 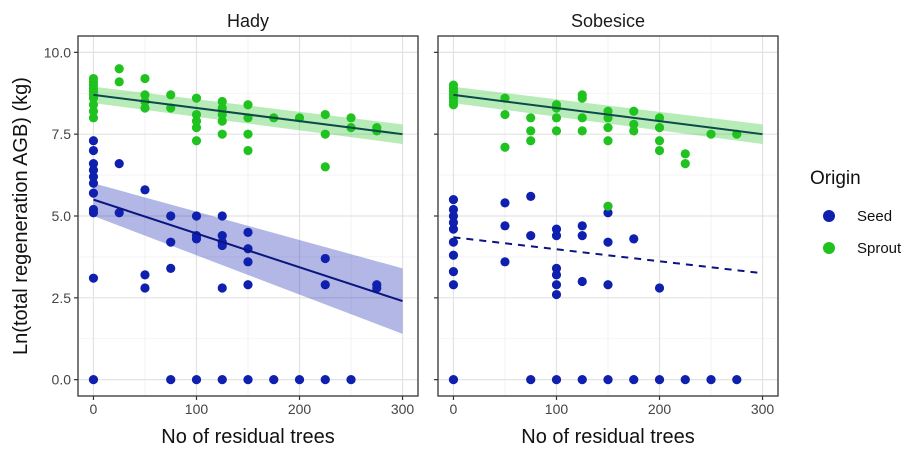 I want to click on legend-item-sprout: Sprout, so click(x=862, y=248).